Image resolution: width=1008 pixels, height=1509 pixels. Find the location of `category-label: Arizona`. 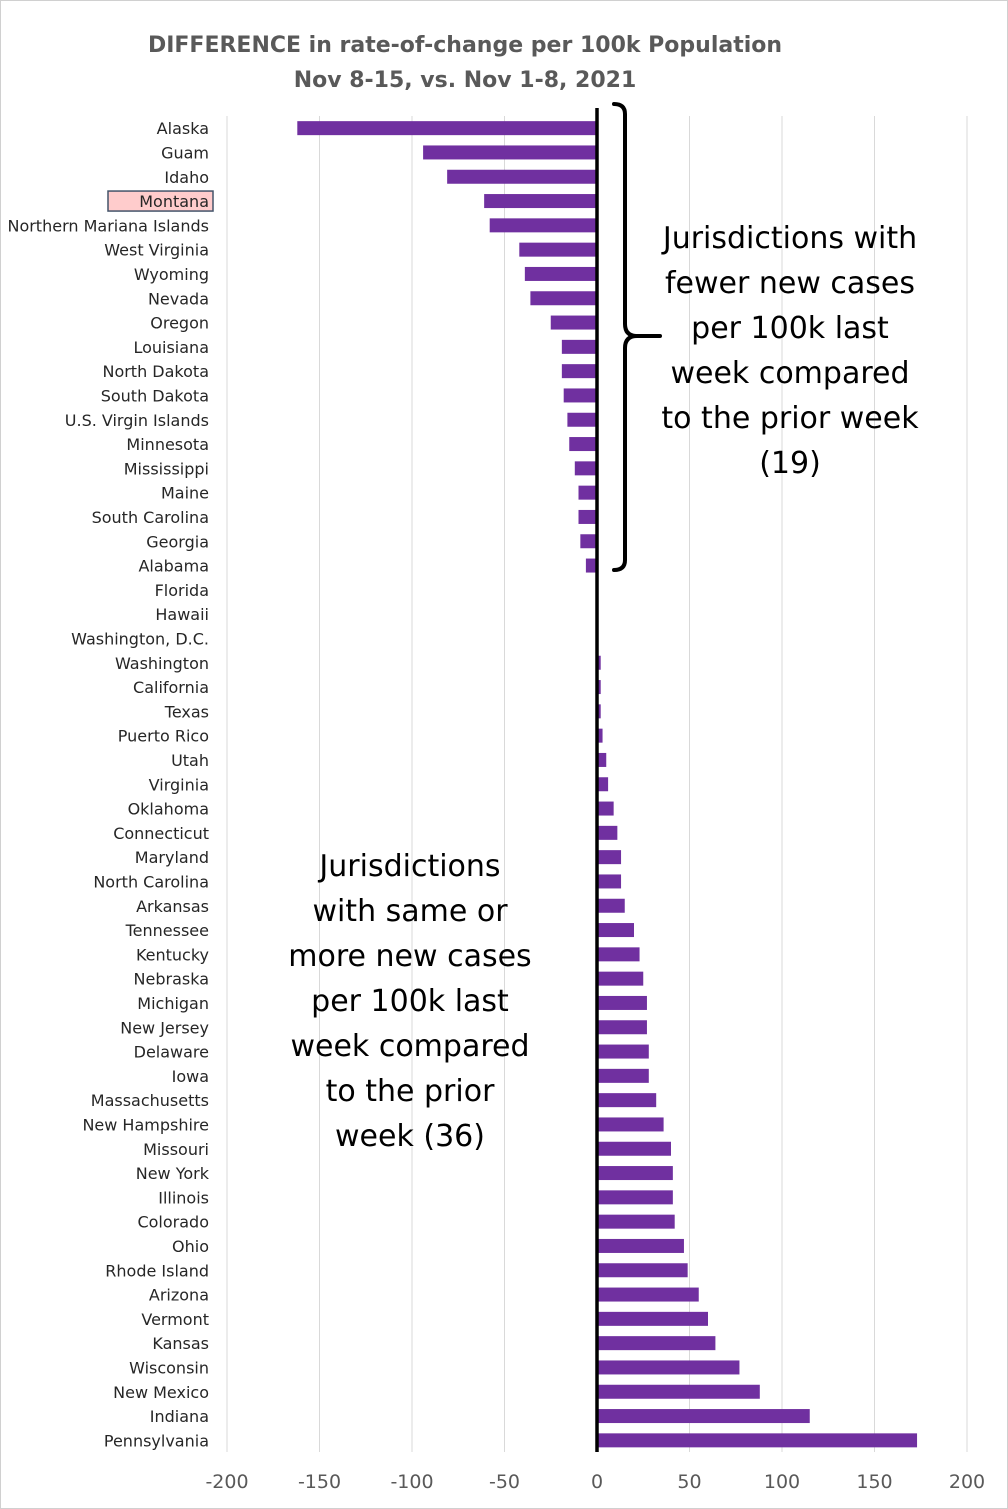

category-label: Arizona is located at coordinates (179, 1295).